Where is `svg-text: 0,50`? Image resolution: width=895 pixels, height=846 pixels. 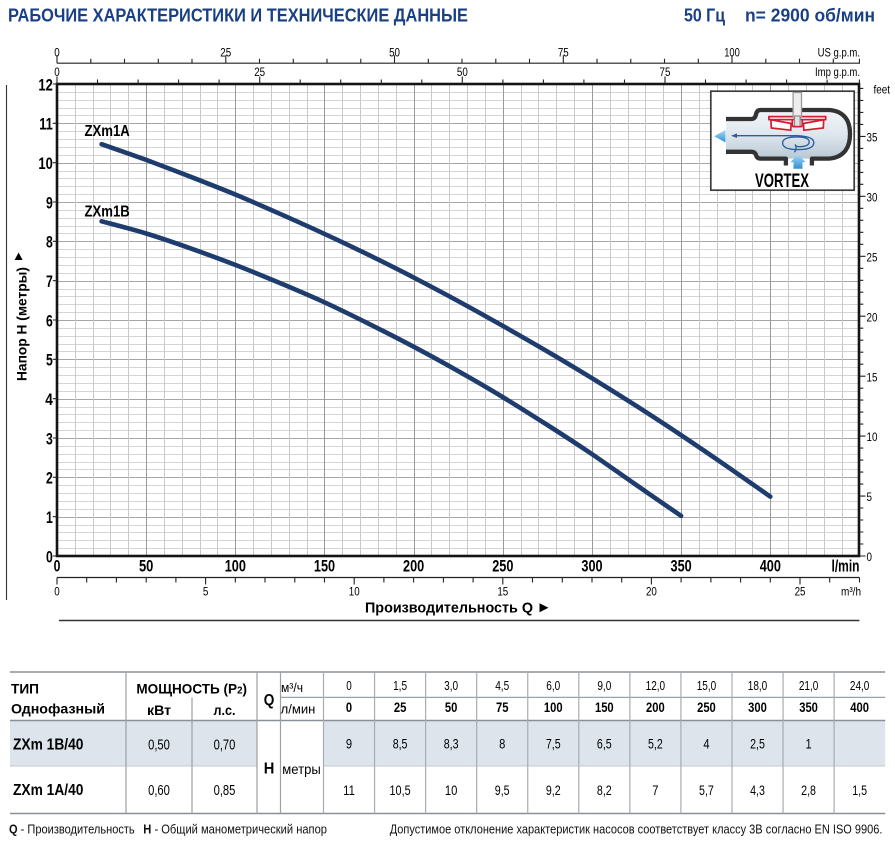 svg-text: 0,50 is located at coordinates (159, 746).